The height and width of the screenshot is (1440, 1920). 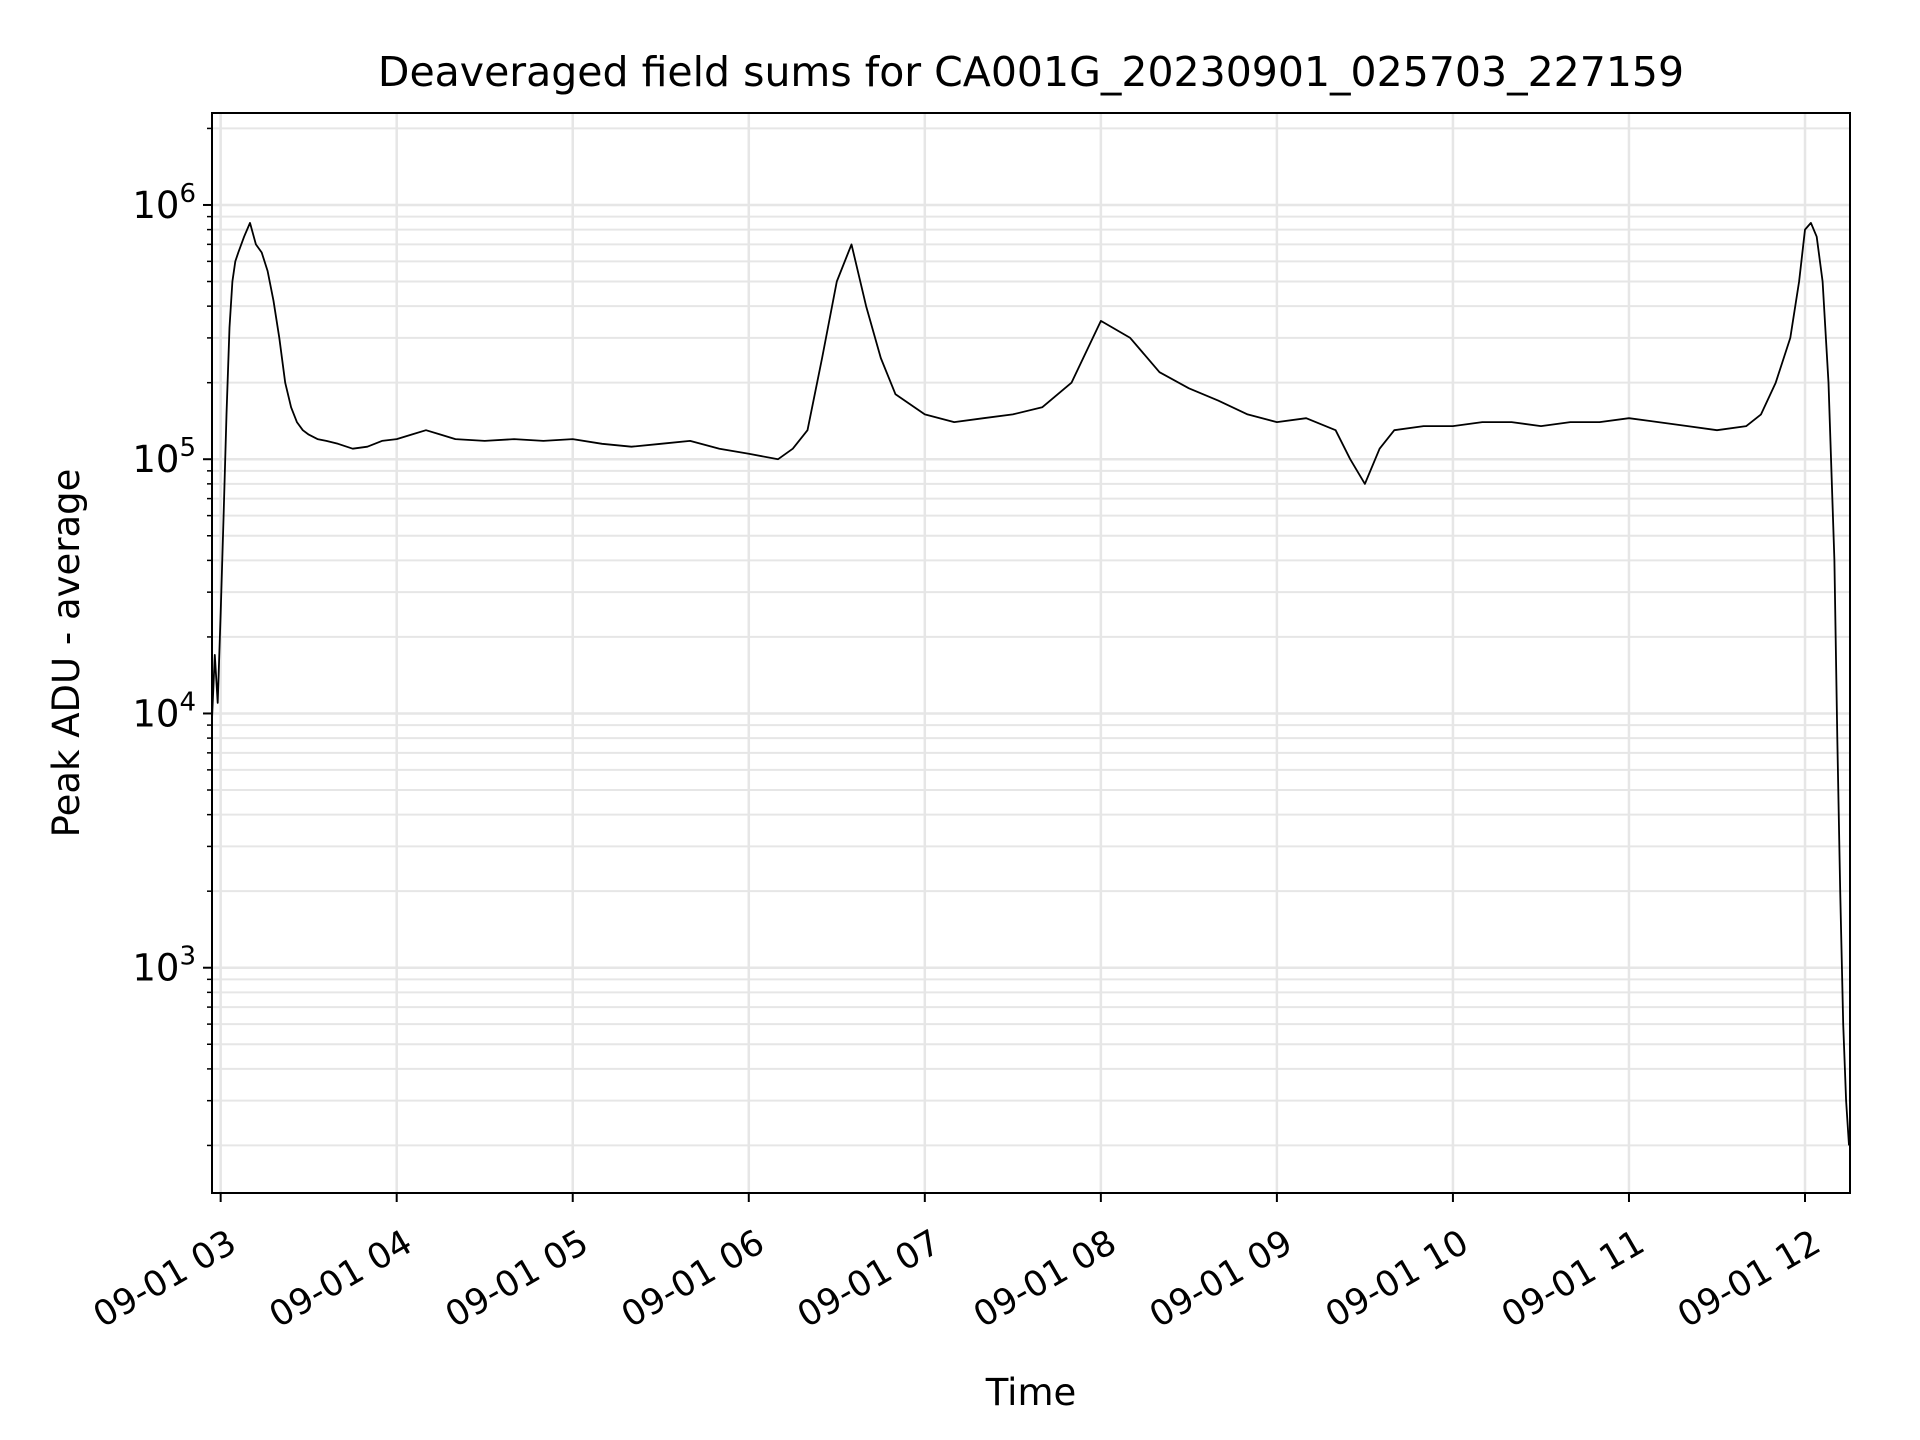 What do you see at coordinates (66, 653) in the screenshot?
I see `y-axis-label: Peak ADU - average` at bounding box center [66, 653].